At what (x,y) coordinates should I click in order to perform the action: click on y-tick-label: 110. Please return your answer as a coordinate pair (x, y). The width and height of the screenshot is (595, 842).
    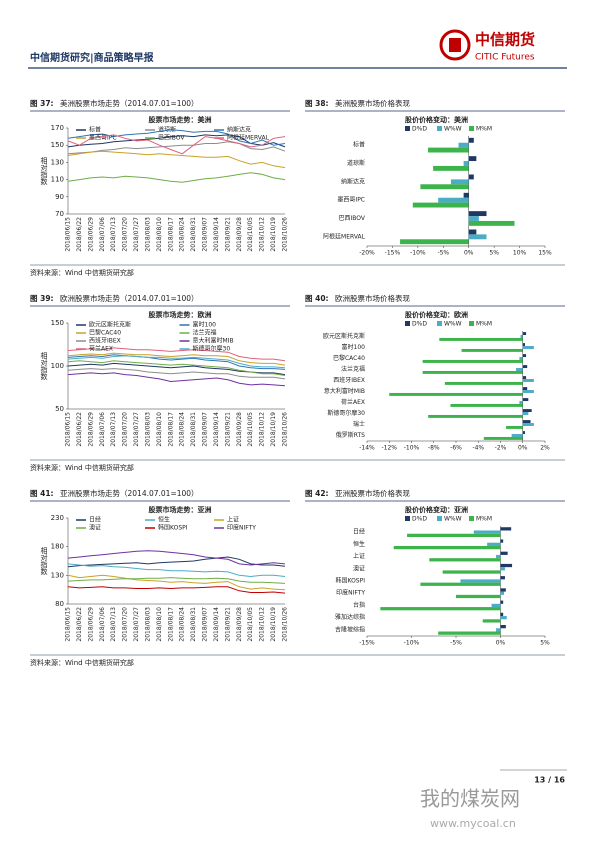
    Looking at the image, I should click on (57, 180).